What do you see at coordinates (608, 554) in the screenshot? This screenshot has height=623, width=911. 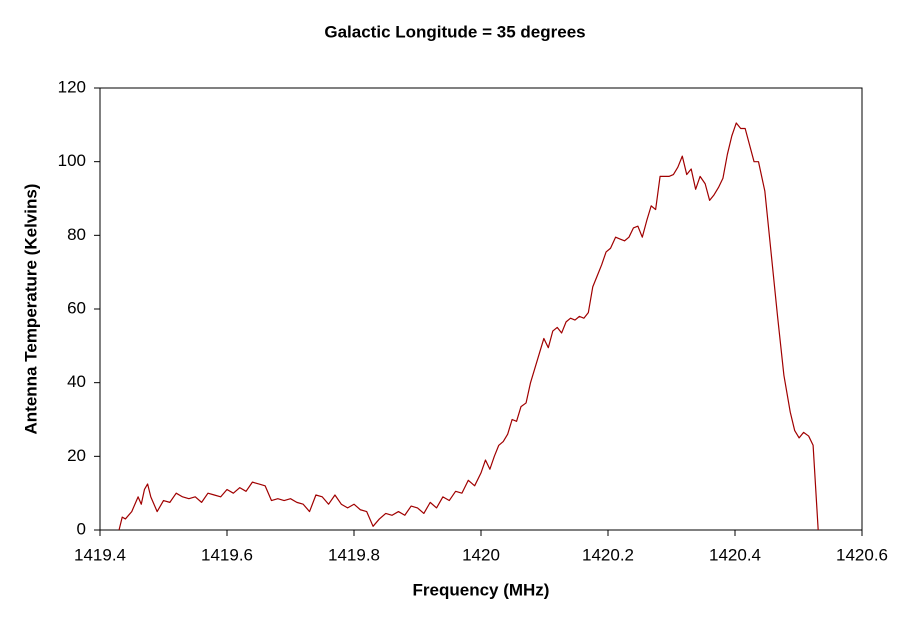 I see `x-tick-label: 1420.2` at bounding box center [608, 554].